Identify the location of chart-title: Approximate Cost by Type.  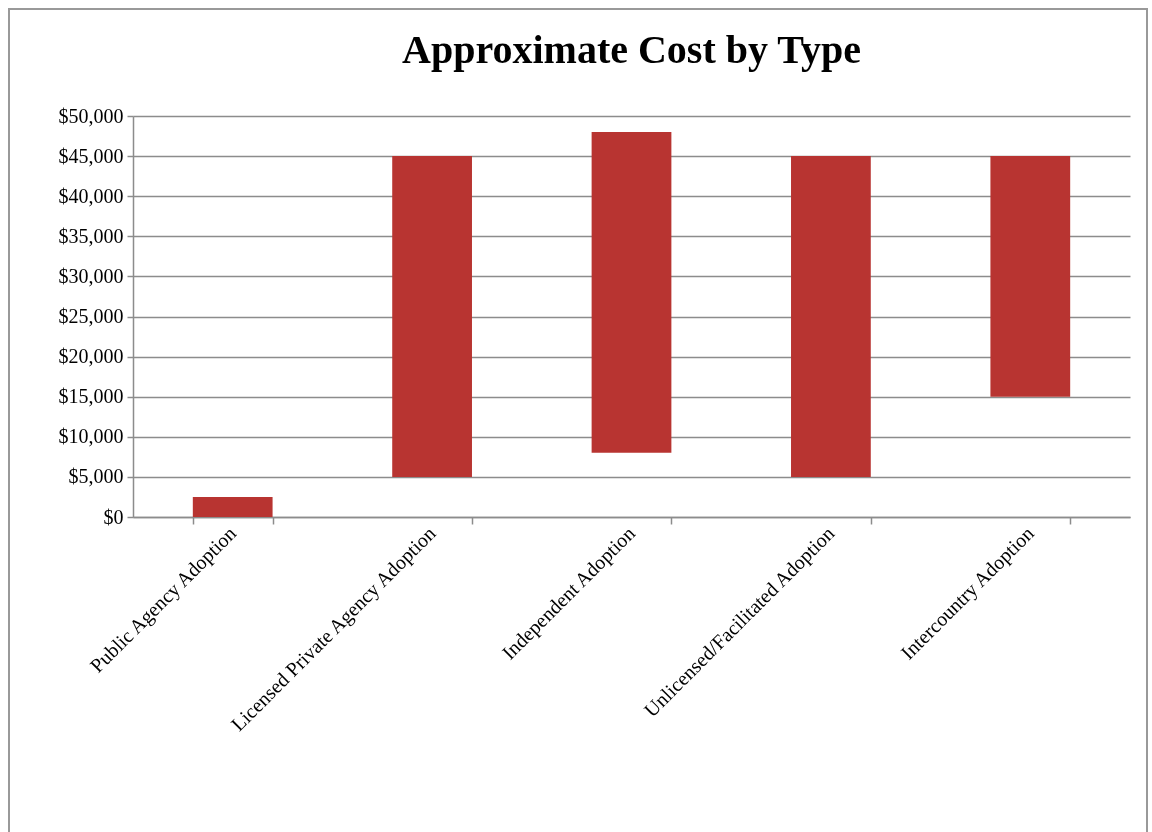
(631, 49).